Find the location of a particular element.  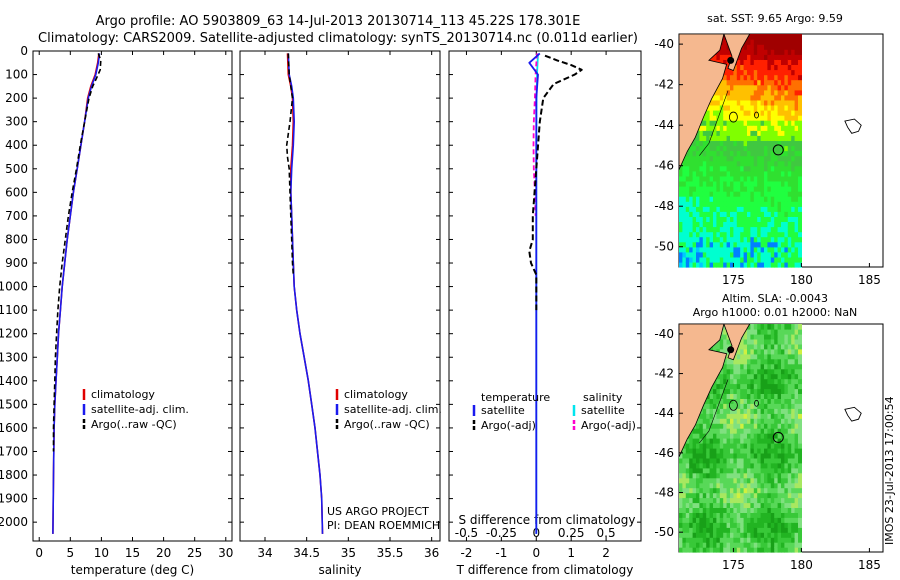

y-tick-label: 900 is located at coordinates (16, 263).